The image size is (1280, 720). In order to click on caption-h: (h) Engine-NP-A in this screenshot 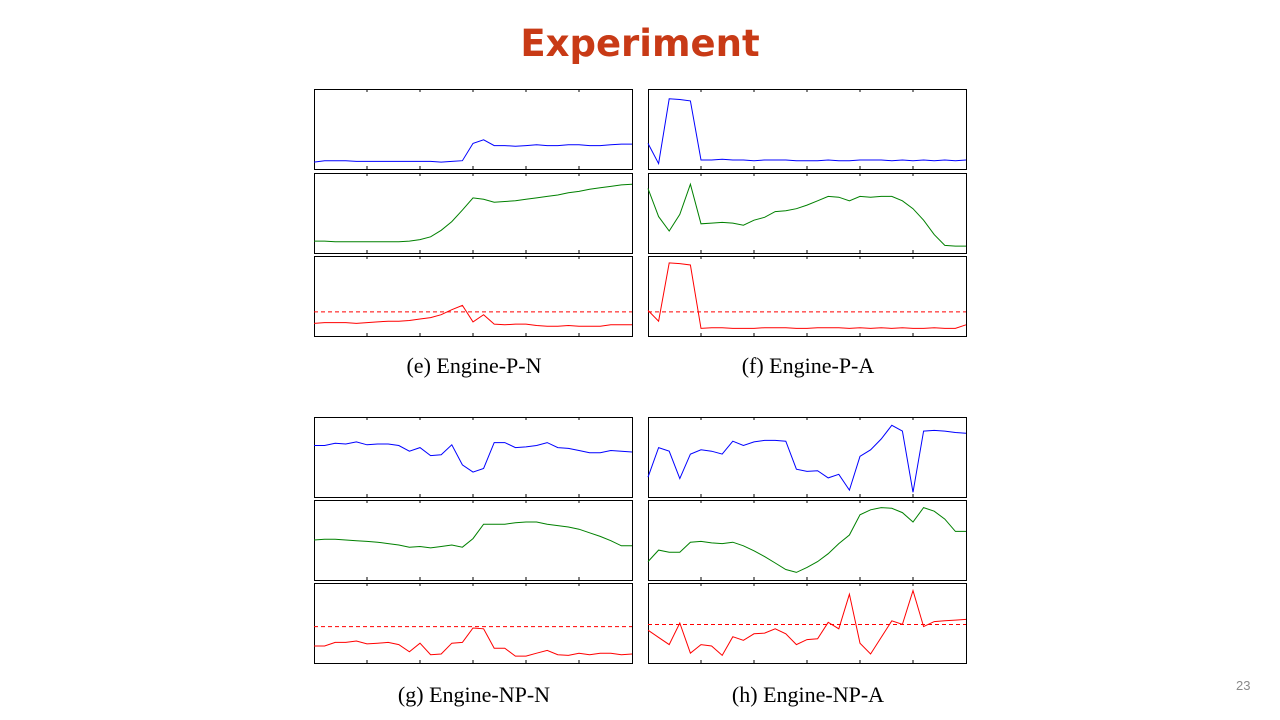, I will do `click(808, 694)`.